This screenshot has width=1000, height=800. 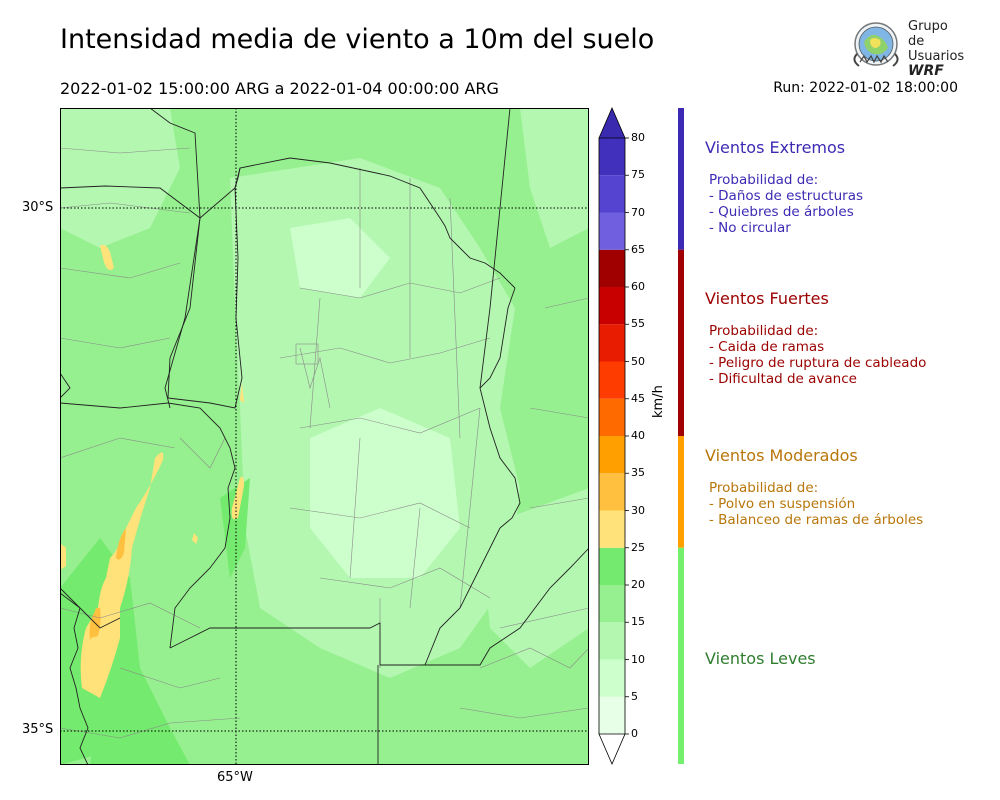 I want to click on category-bars, so click(x=681, y=436).